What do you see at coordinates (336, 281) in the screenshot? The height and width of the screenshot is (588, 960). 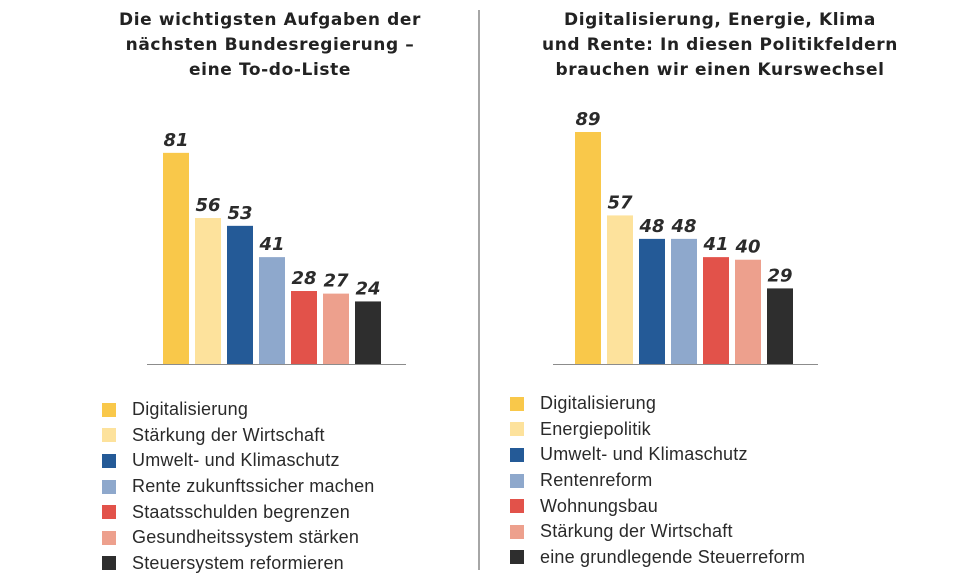 I see `bar-value-label: 27` at bounding box center [336, 281].